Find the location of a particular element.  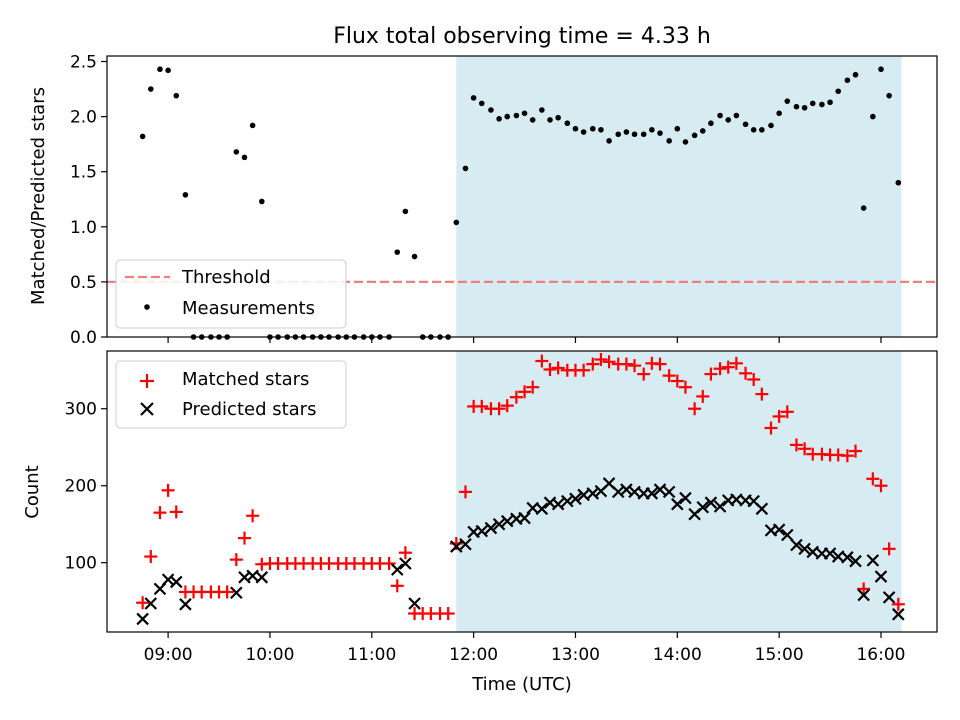

top-legend-box is located at coordinates (231, 294).